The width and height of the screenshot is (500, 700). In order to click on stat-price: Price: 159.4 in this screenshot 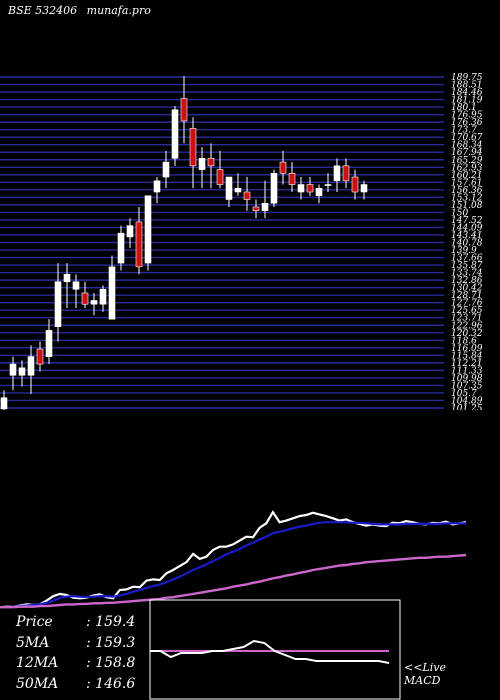, I will do `click(75, 622)`.